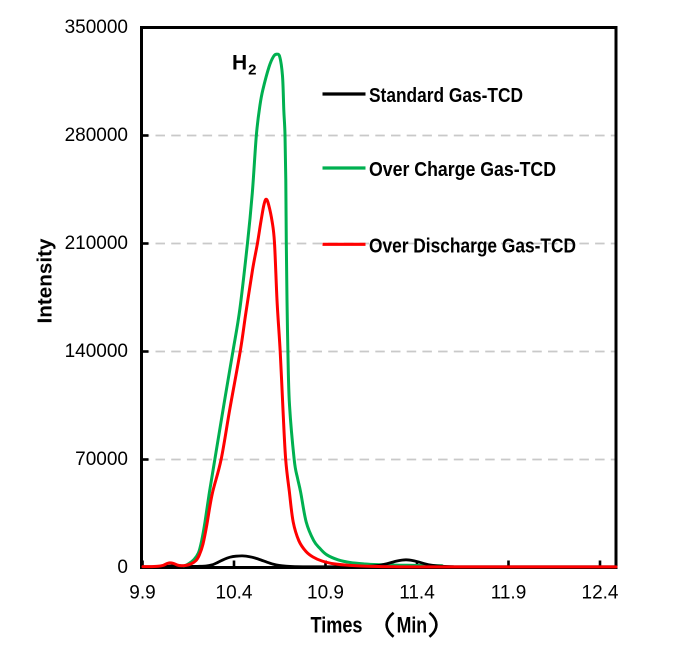 This screenshot has width=696, height=661. I want to click on svg-text: 280000, so click(96, 135).